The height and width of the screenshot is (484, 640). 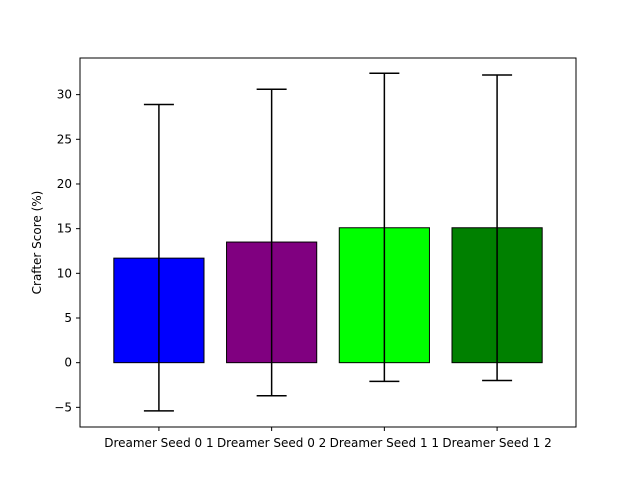 What do you see at coordinates (68, 363) in the screenshot?
I see `y-tick-label-2: 0` at bounding box center [68, 363].